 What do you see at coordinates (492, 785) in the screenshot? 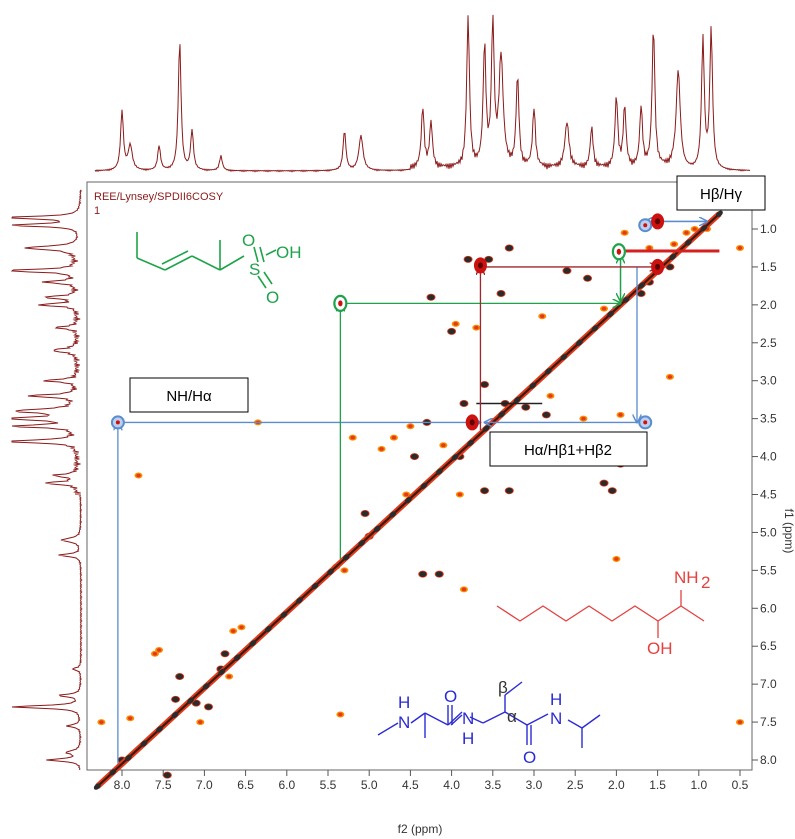
I see `x-tick-label: 3.5` at bounding box center [492, 785].